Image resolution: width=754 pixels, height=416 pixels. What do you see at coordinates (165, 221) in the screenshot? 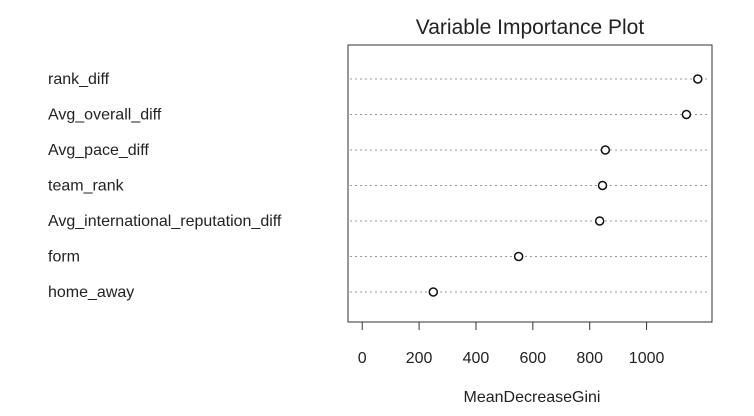
I see `variable-label: Avg_international_reputation_diff` at bounding box center [165, 221].